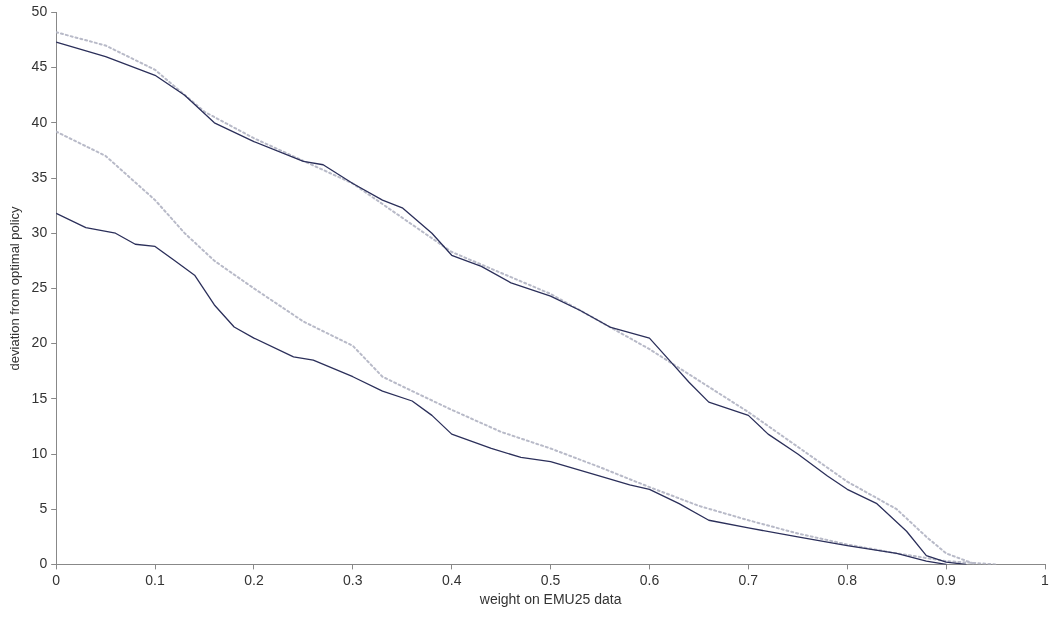 The width and height of the screenshot is (1063, 617). Describe the element at coordinates (39, 66) in the screenshot. I see `y-tick-label: 45` at that location.